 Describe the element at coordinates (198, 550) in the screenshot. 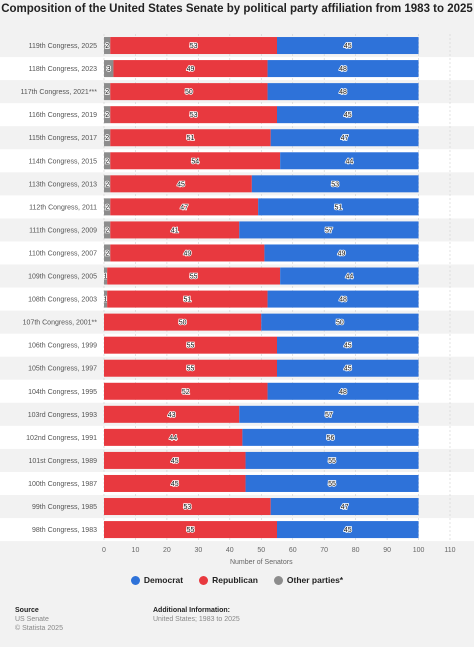

I see `x-tick-label: 30` at that location.